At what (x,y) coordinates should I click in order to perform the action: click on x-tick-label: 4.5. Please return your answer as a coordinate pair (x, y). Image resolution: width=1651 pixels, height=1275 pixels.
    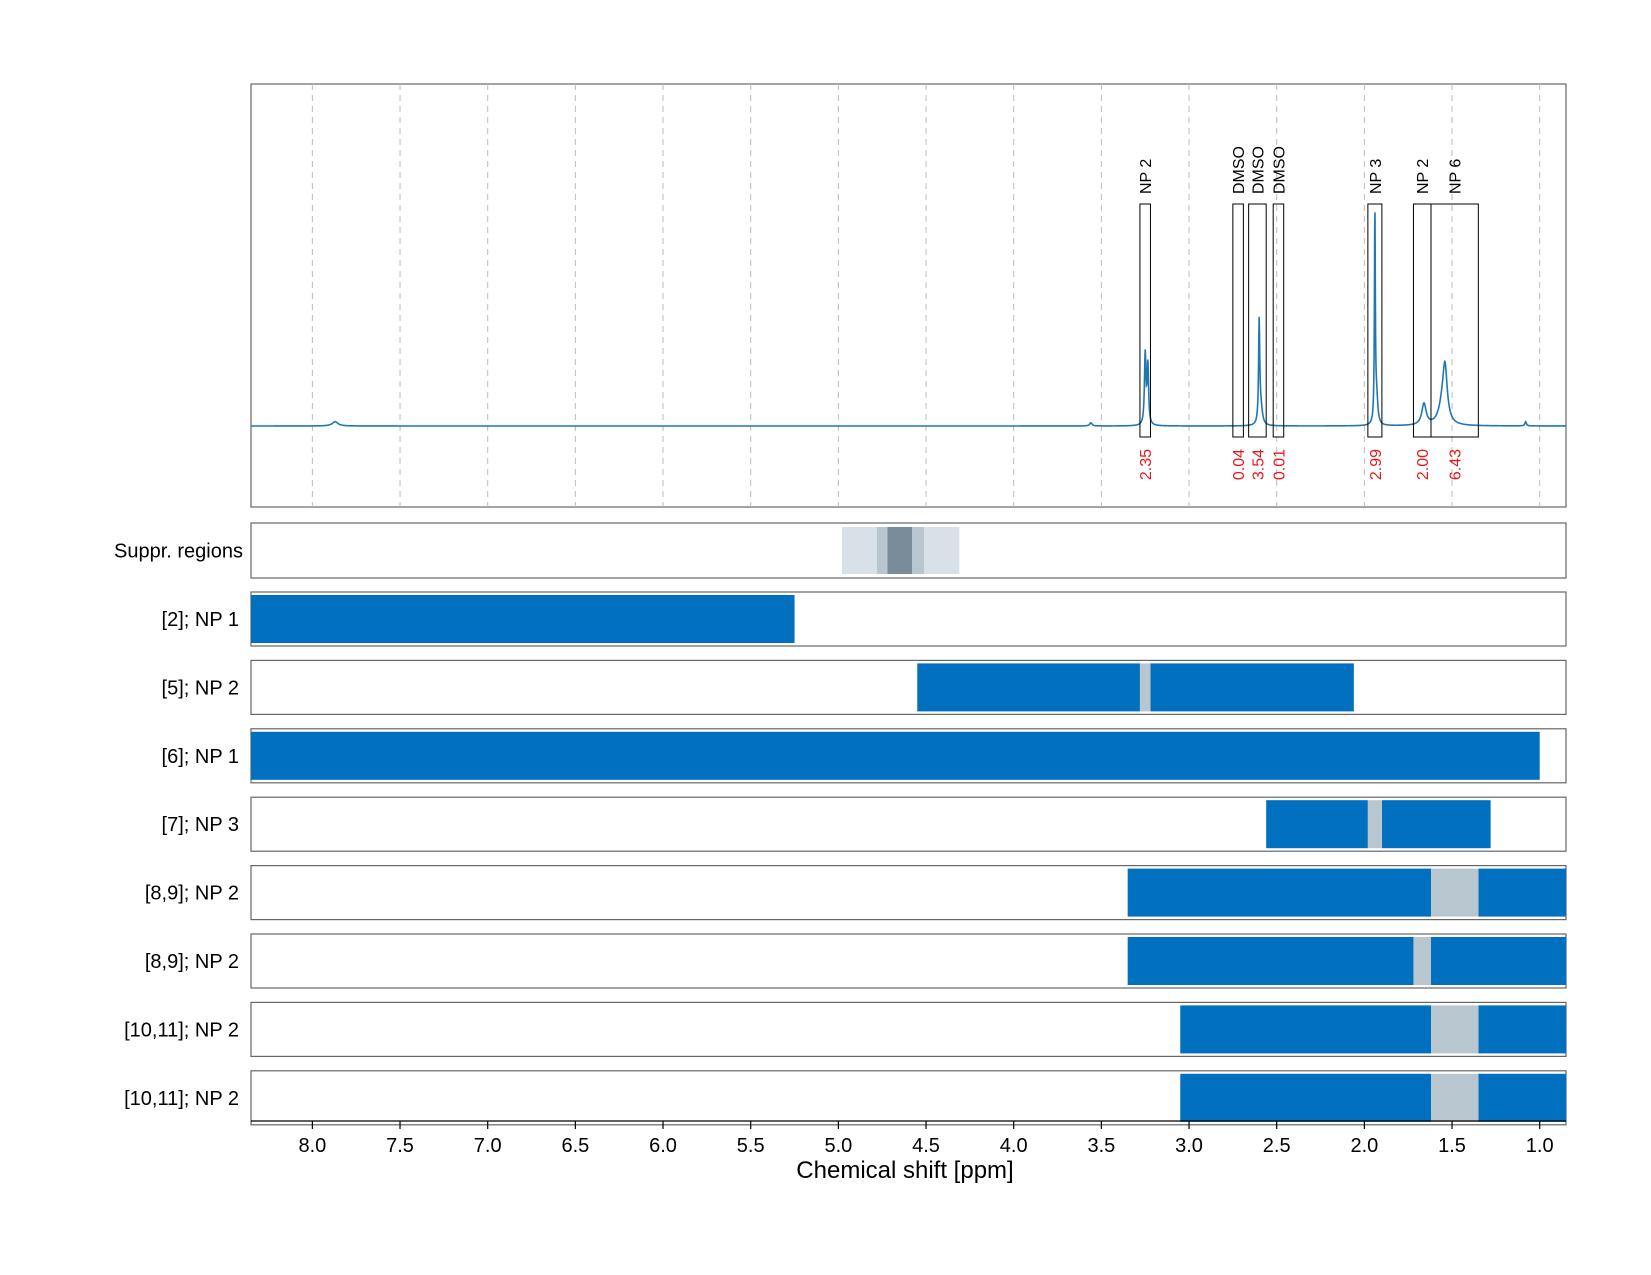
    Looking at the image, I should click on (926, 1146).